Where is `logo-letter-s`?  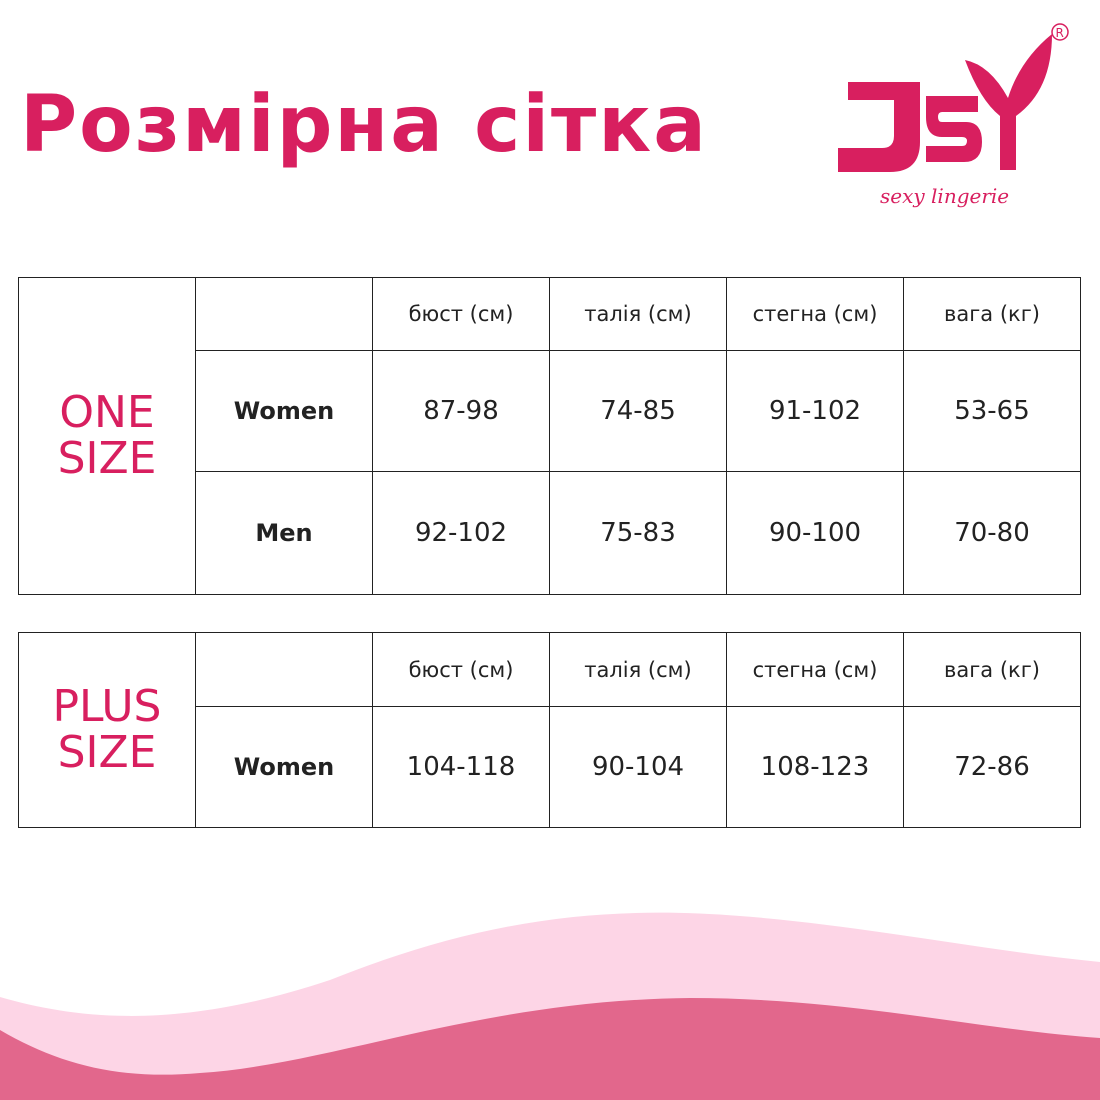 logo-letter-s is located at coordinates (954, 129).